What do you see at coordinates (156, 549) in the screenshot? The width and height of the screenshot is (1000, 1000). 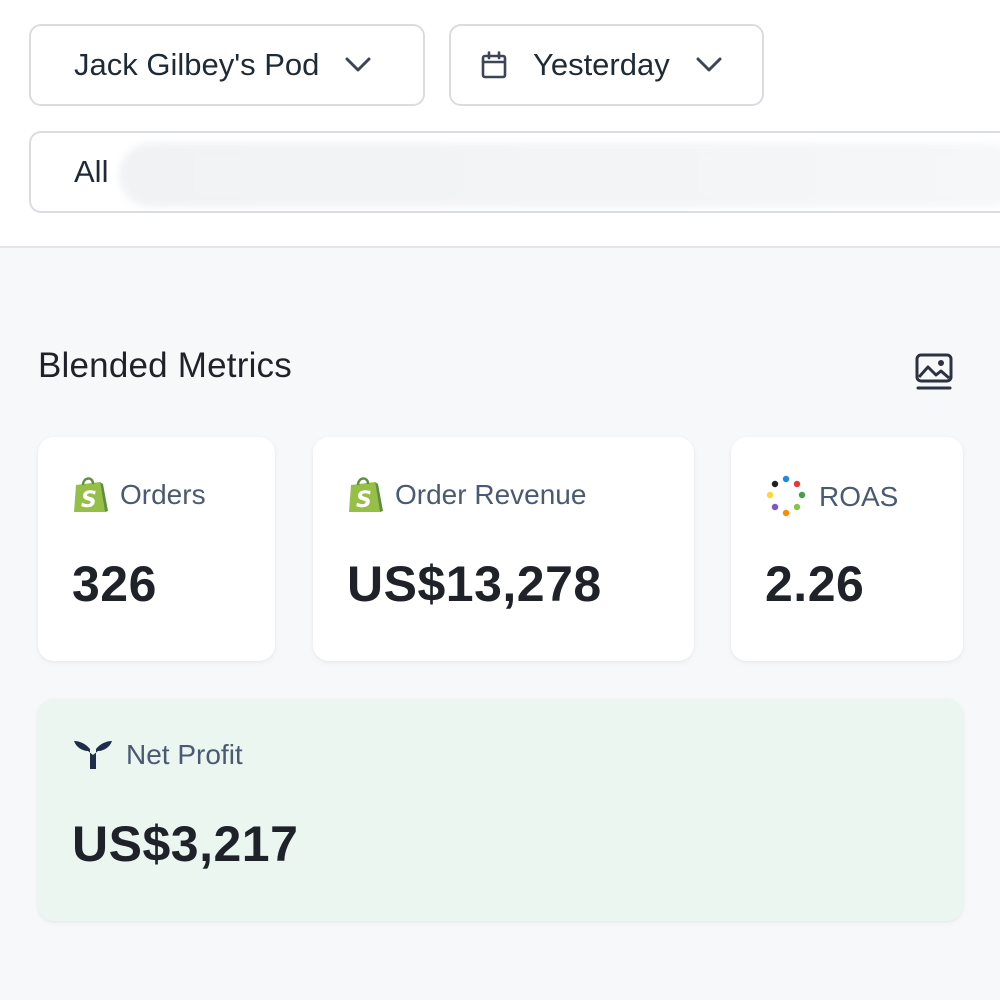 I see `orders-card: S Orders 326` at bounding box center [156, 549].